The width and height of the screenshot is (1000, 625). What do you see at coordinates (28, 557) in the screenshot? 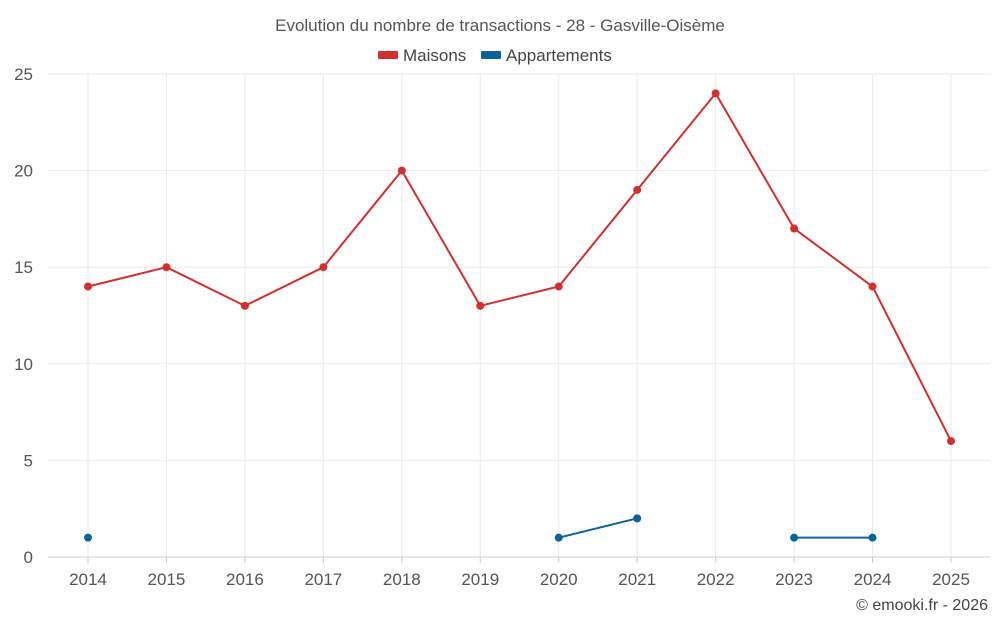
I see `y-tick-label: 0` at bounding box center [28, 557].